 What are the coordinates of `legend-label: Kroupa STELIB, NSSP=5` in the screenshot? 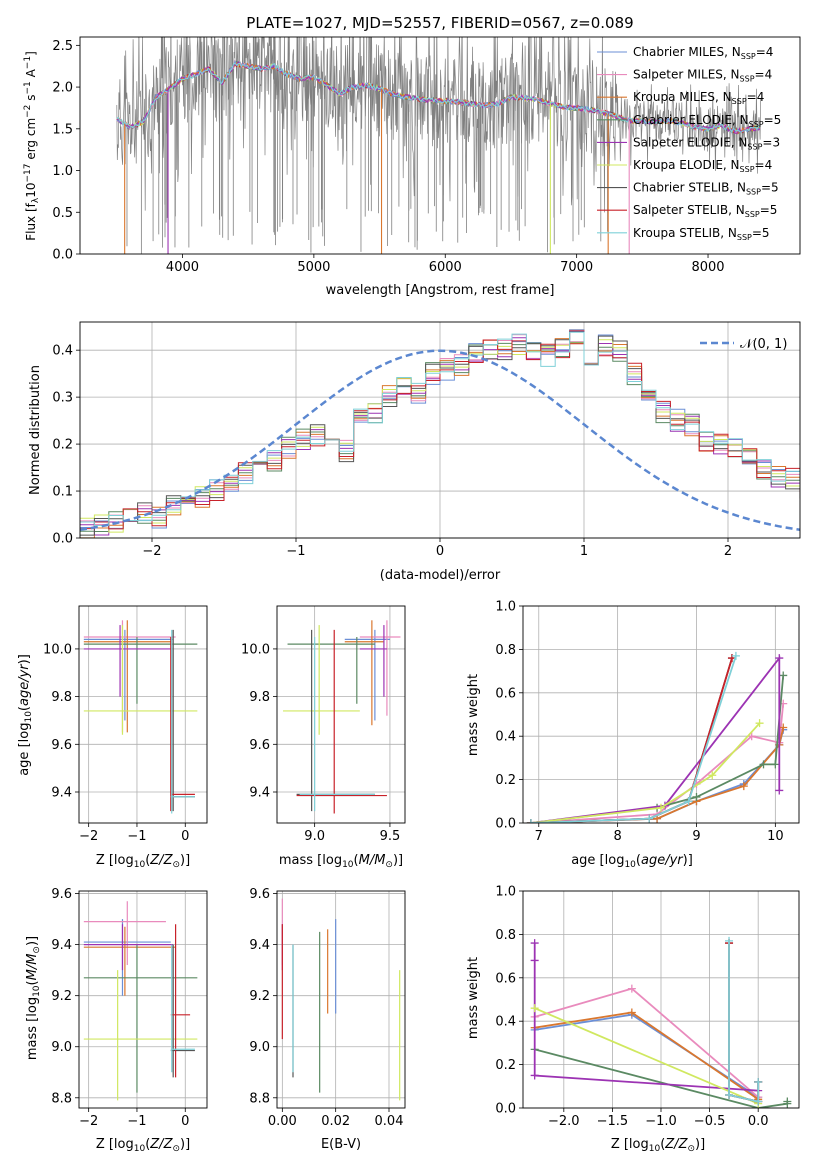 It's located at (701, 234).